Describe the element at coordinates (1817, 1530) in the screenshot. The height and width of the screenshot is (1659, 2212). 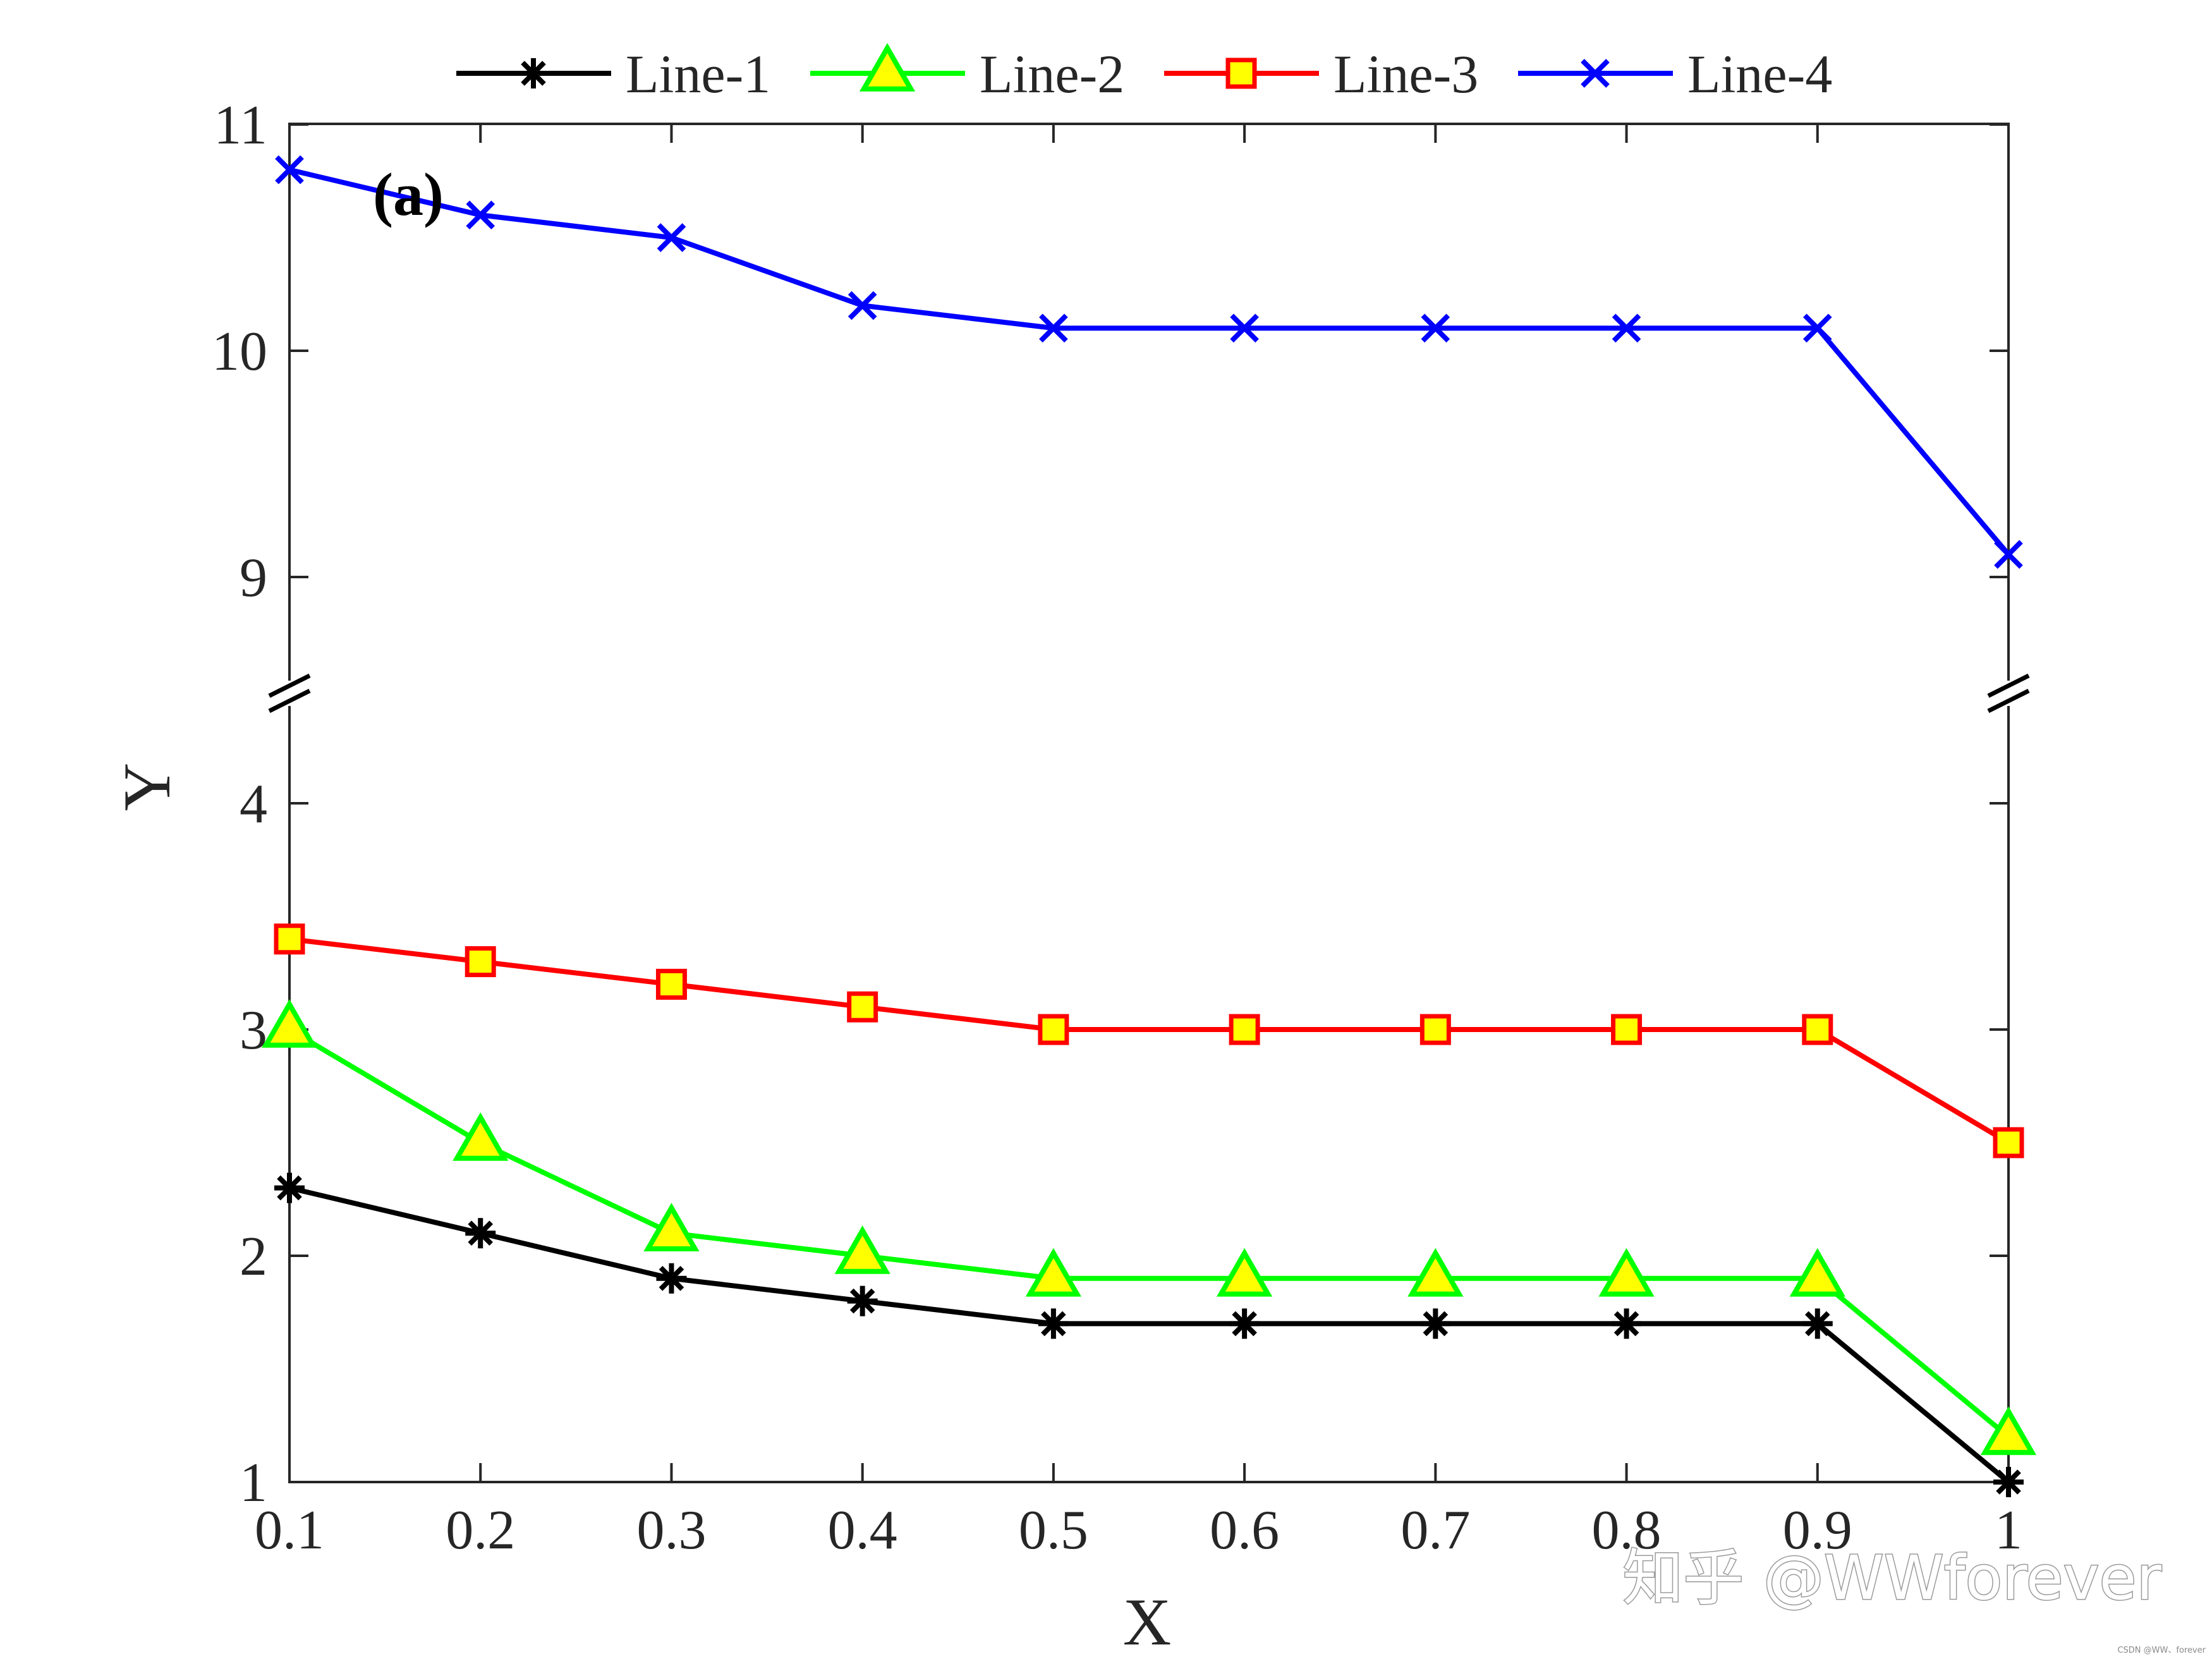
I see `x-tick-label: 0.9` at that location.